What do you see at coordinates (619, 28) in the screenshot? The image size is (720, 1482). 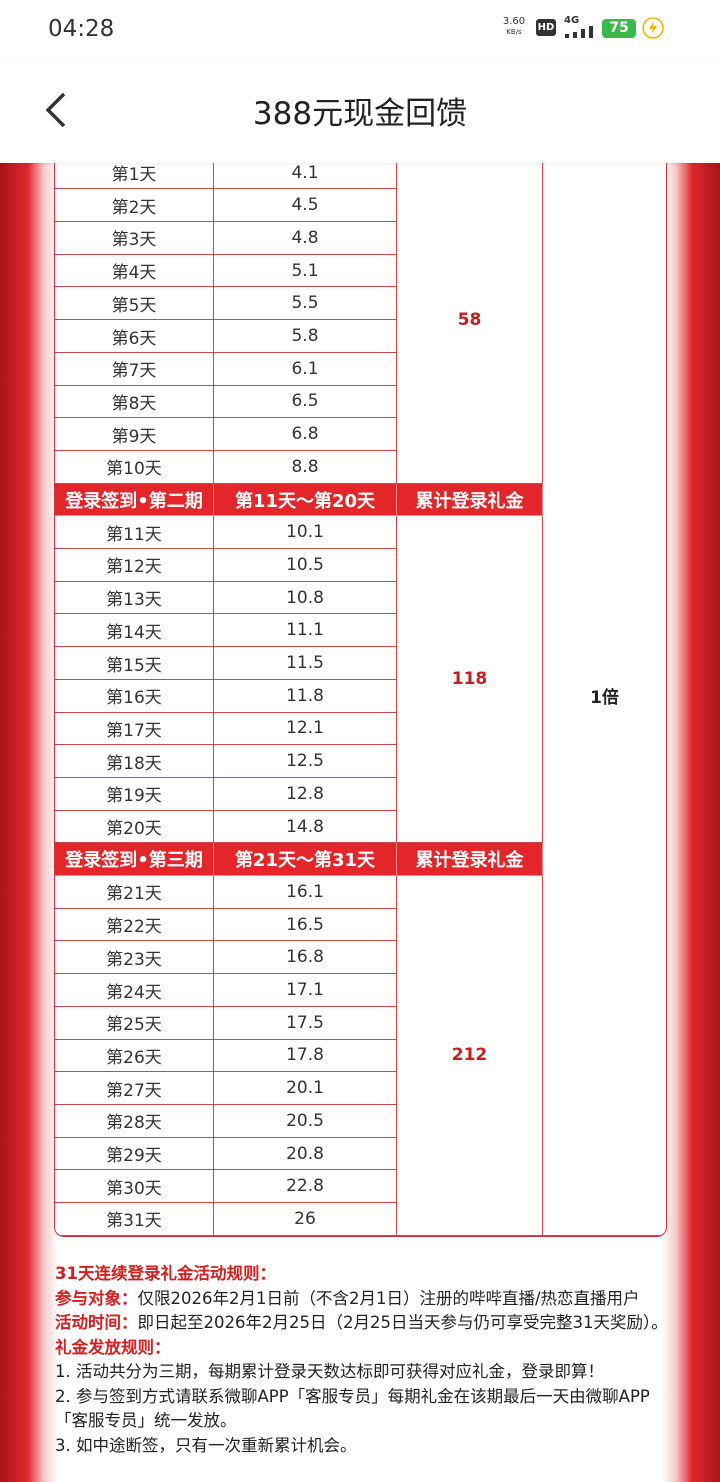 I see `battery: 75` at bounding box center [619, 28].